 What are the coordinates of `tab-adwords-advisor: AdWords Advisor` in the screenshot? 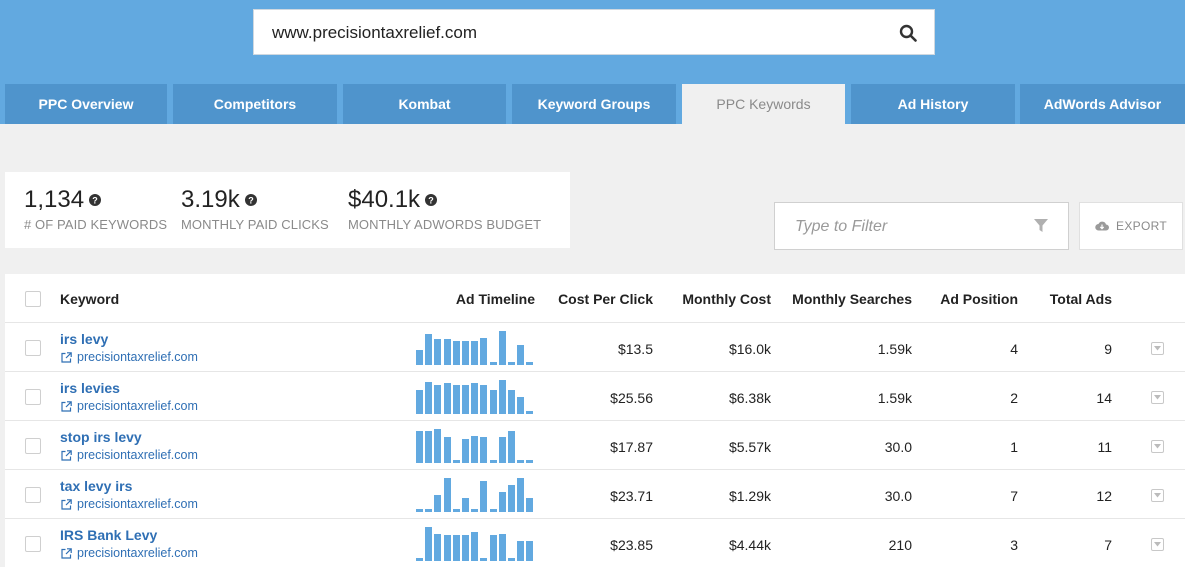 It's located at (1102, 104).